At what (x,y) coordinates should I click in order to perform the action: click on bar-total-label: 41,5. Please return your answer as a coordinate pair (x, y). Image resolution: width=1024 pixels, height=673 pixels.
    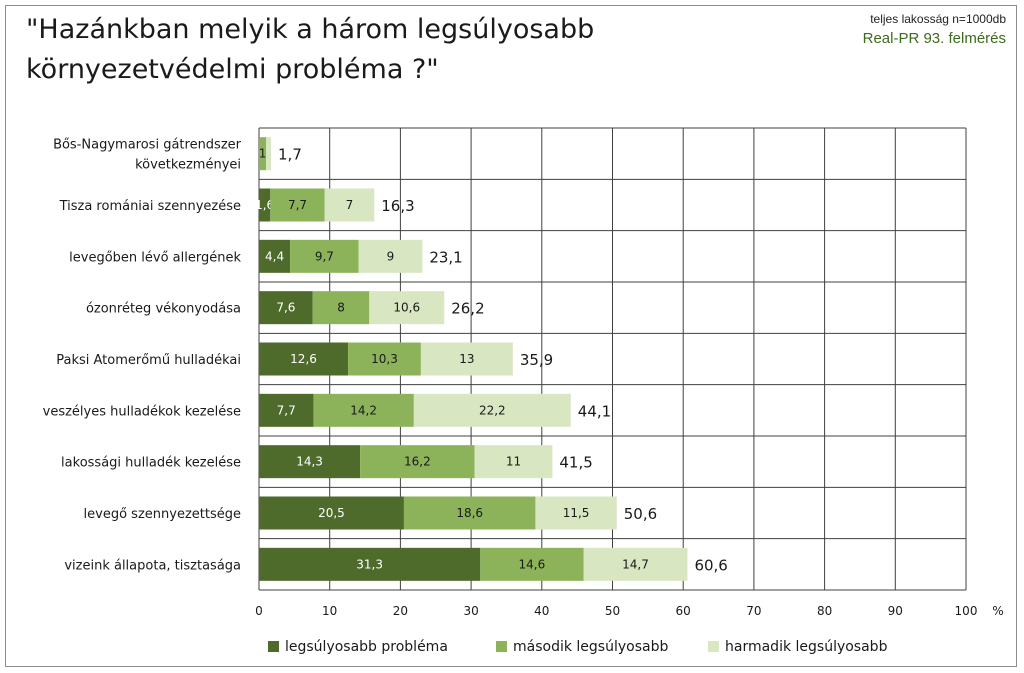
    Looking at the image, I should click on (575, 463).